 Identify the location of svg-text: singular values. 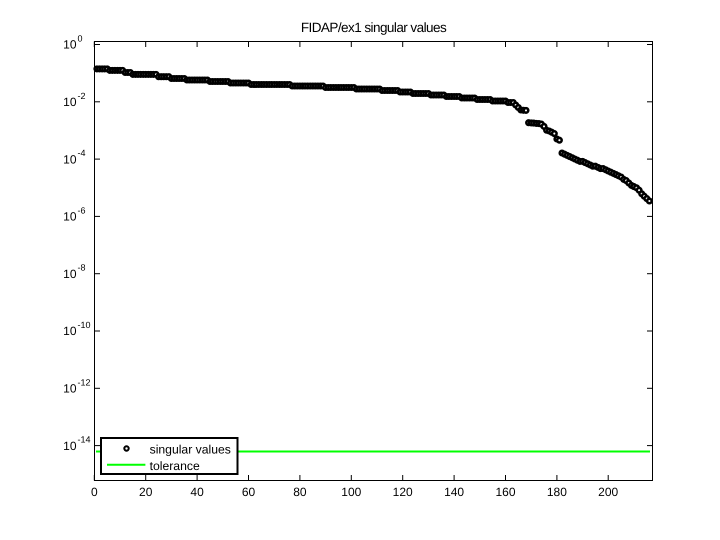
(190, 450).